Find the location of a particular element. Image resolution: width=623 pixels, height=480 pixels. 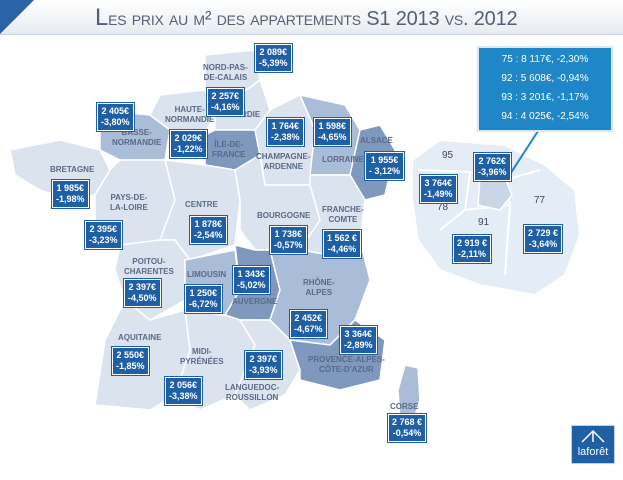

region-label-corse: CORSE is located at coordinates (404, 406).